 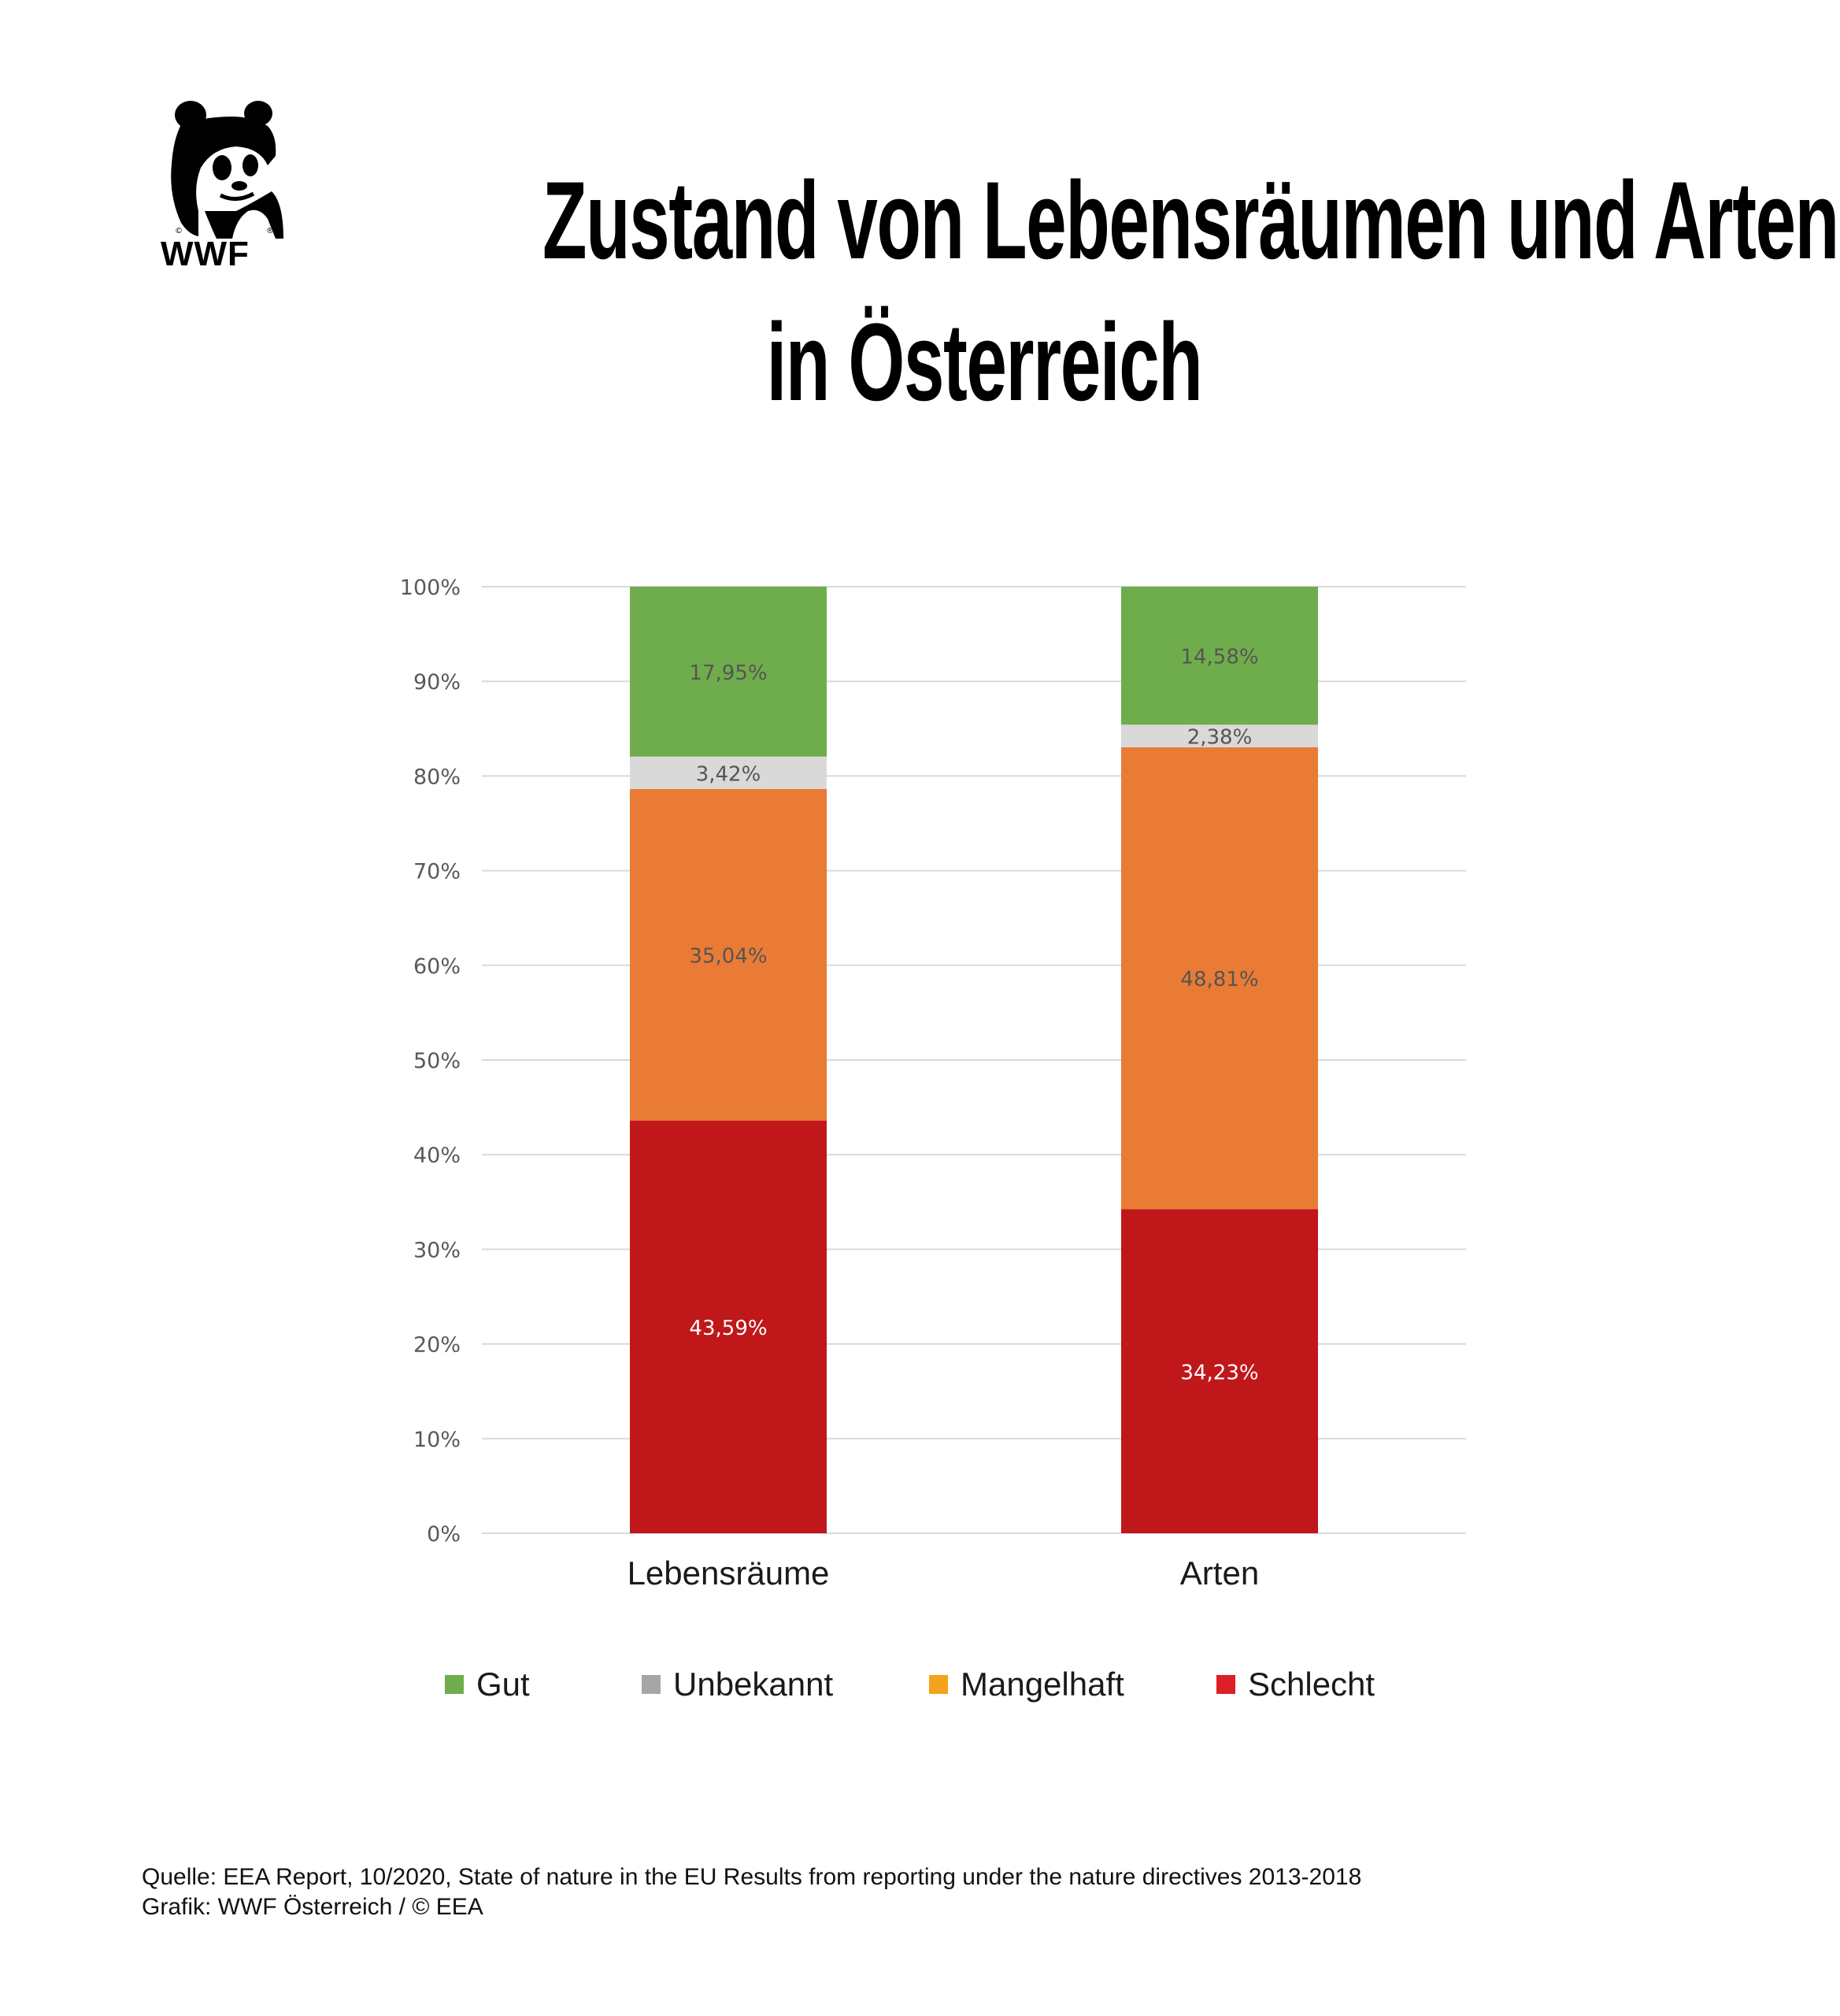 What do you see at coordinates (437, 682) in the screenshot?
I see `y-tick-label: 90%` at bounding box center [437, 682].